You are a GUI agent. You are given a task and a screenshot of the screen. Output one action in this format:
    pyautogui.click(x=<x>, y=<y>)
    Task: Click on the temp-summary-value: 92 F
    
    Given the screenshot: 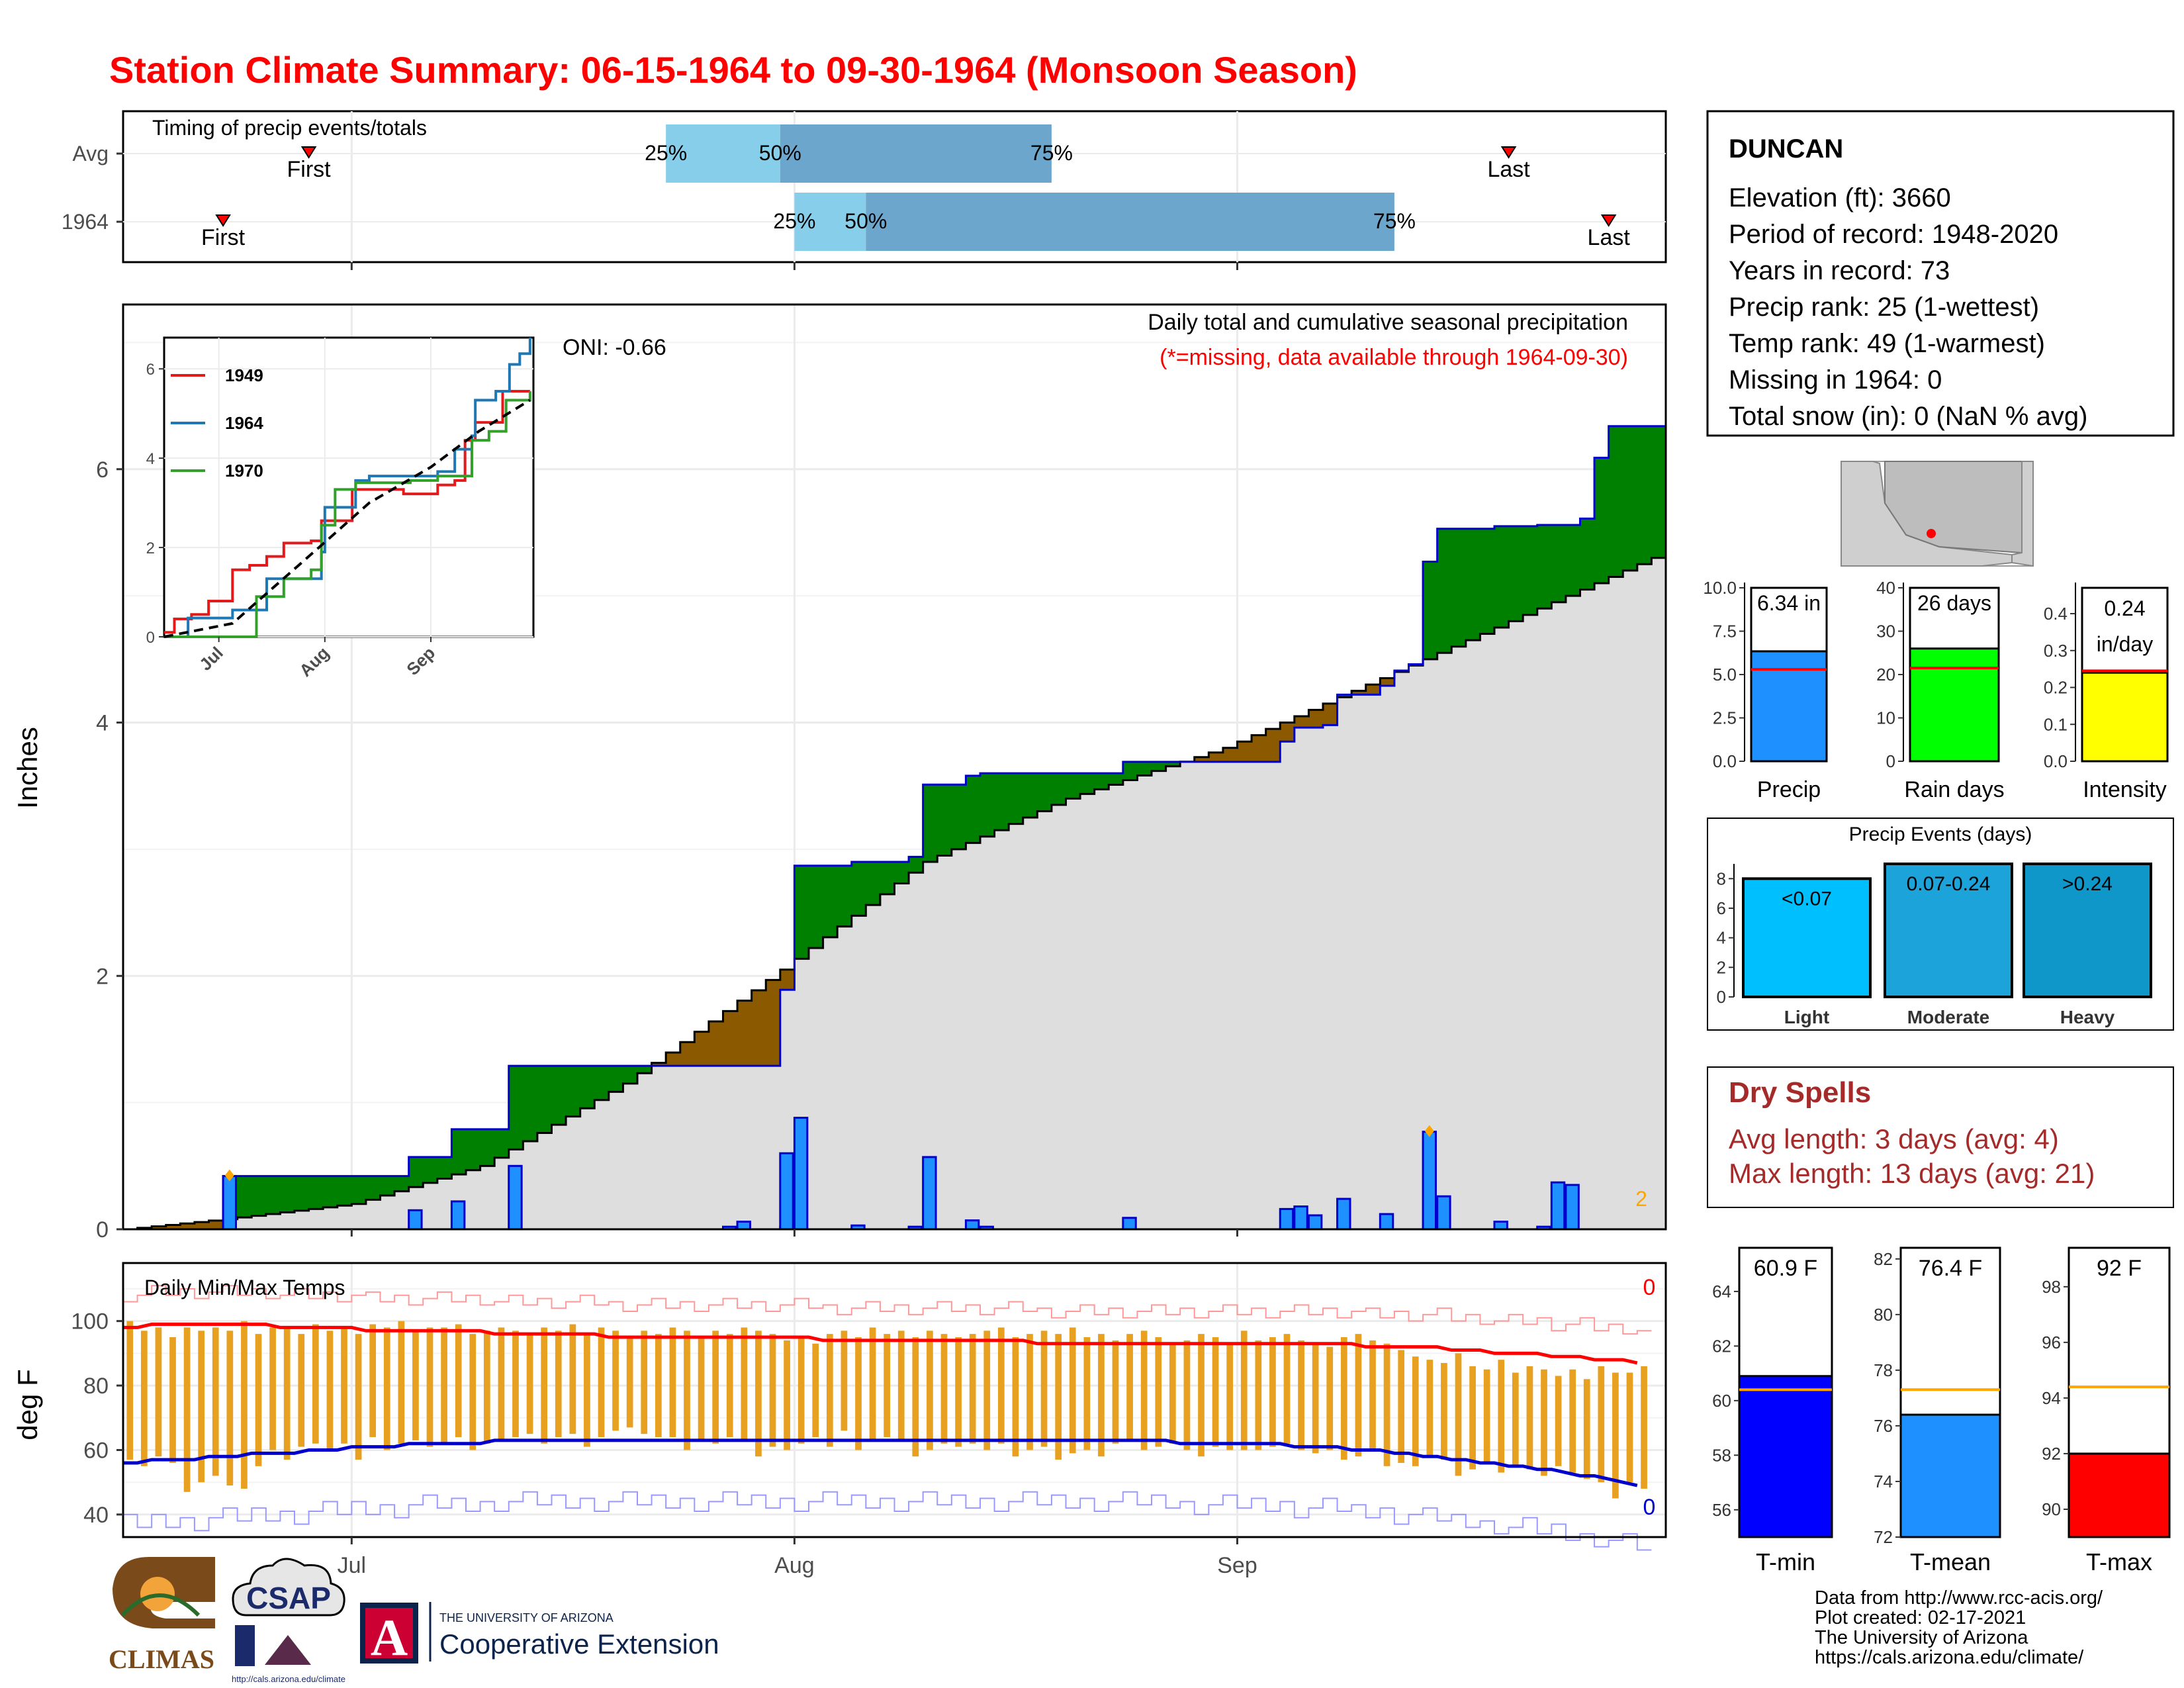 What is the action you would take?
    pyautogui.click(x=2119, y=1268)
    